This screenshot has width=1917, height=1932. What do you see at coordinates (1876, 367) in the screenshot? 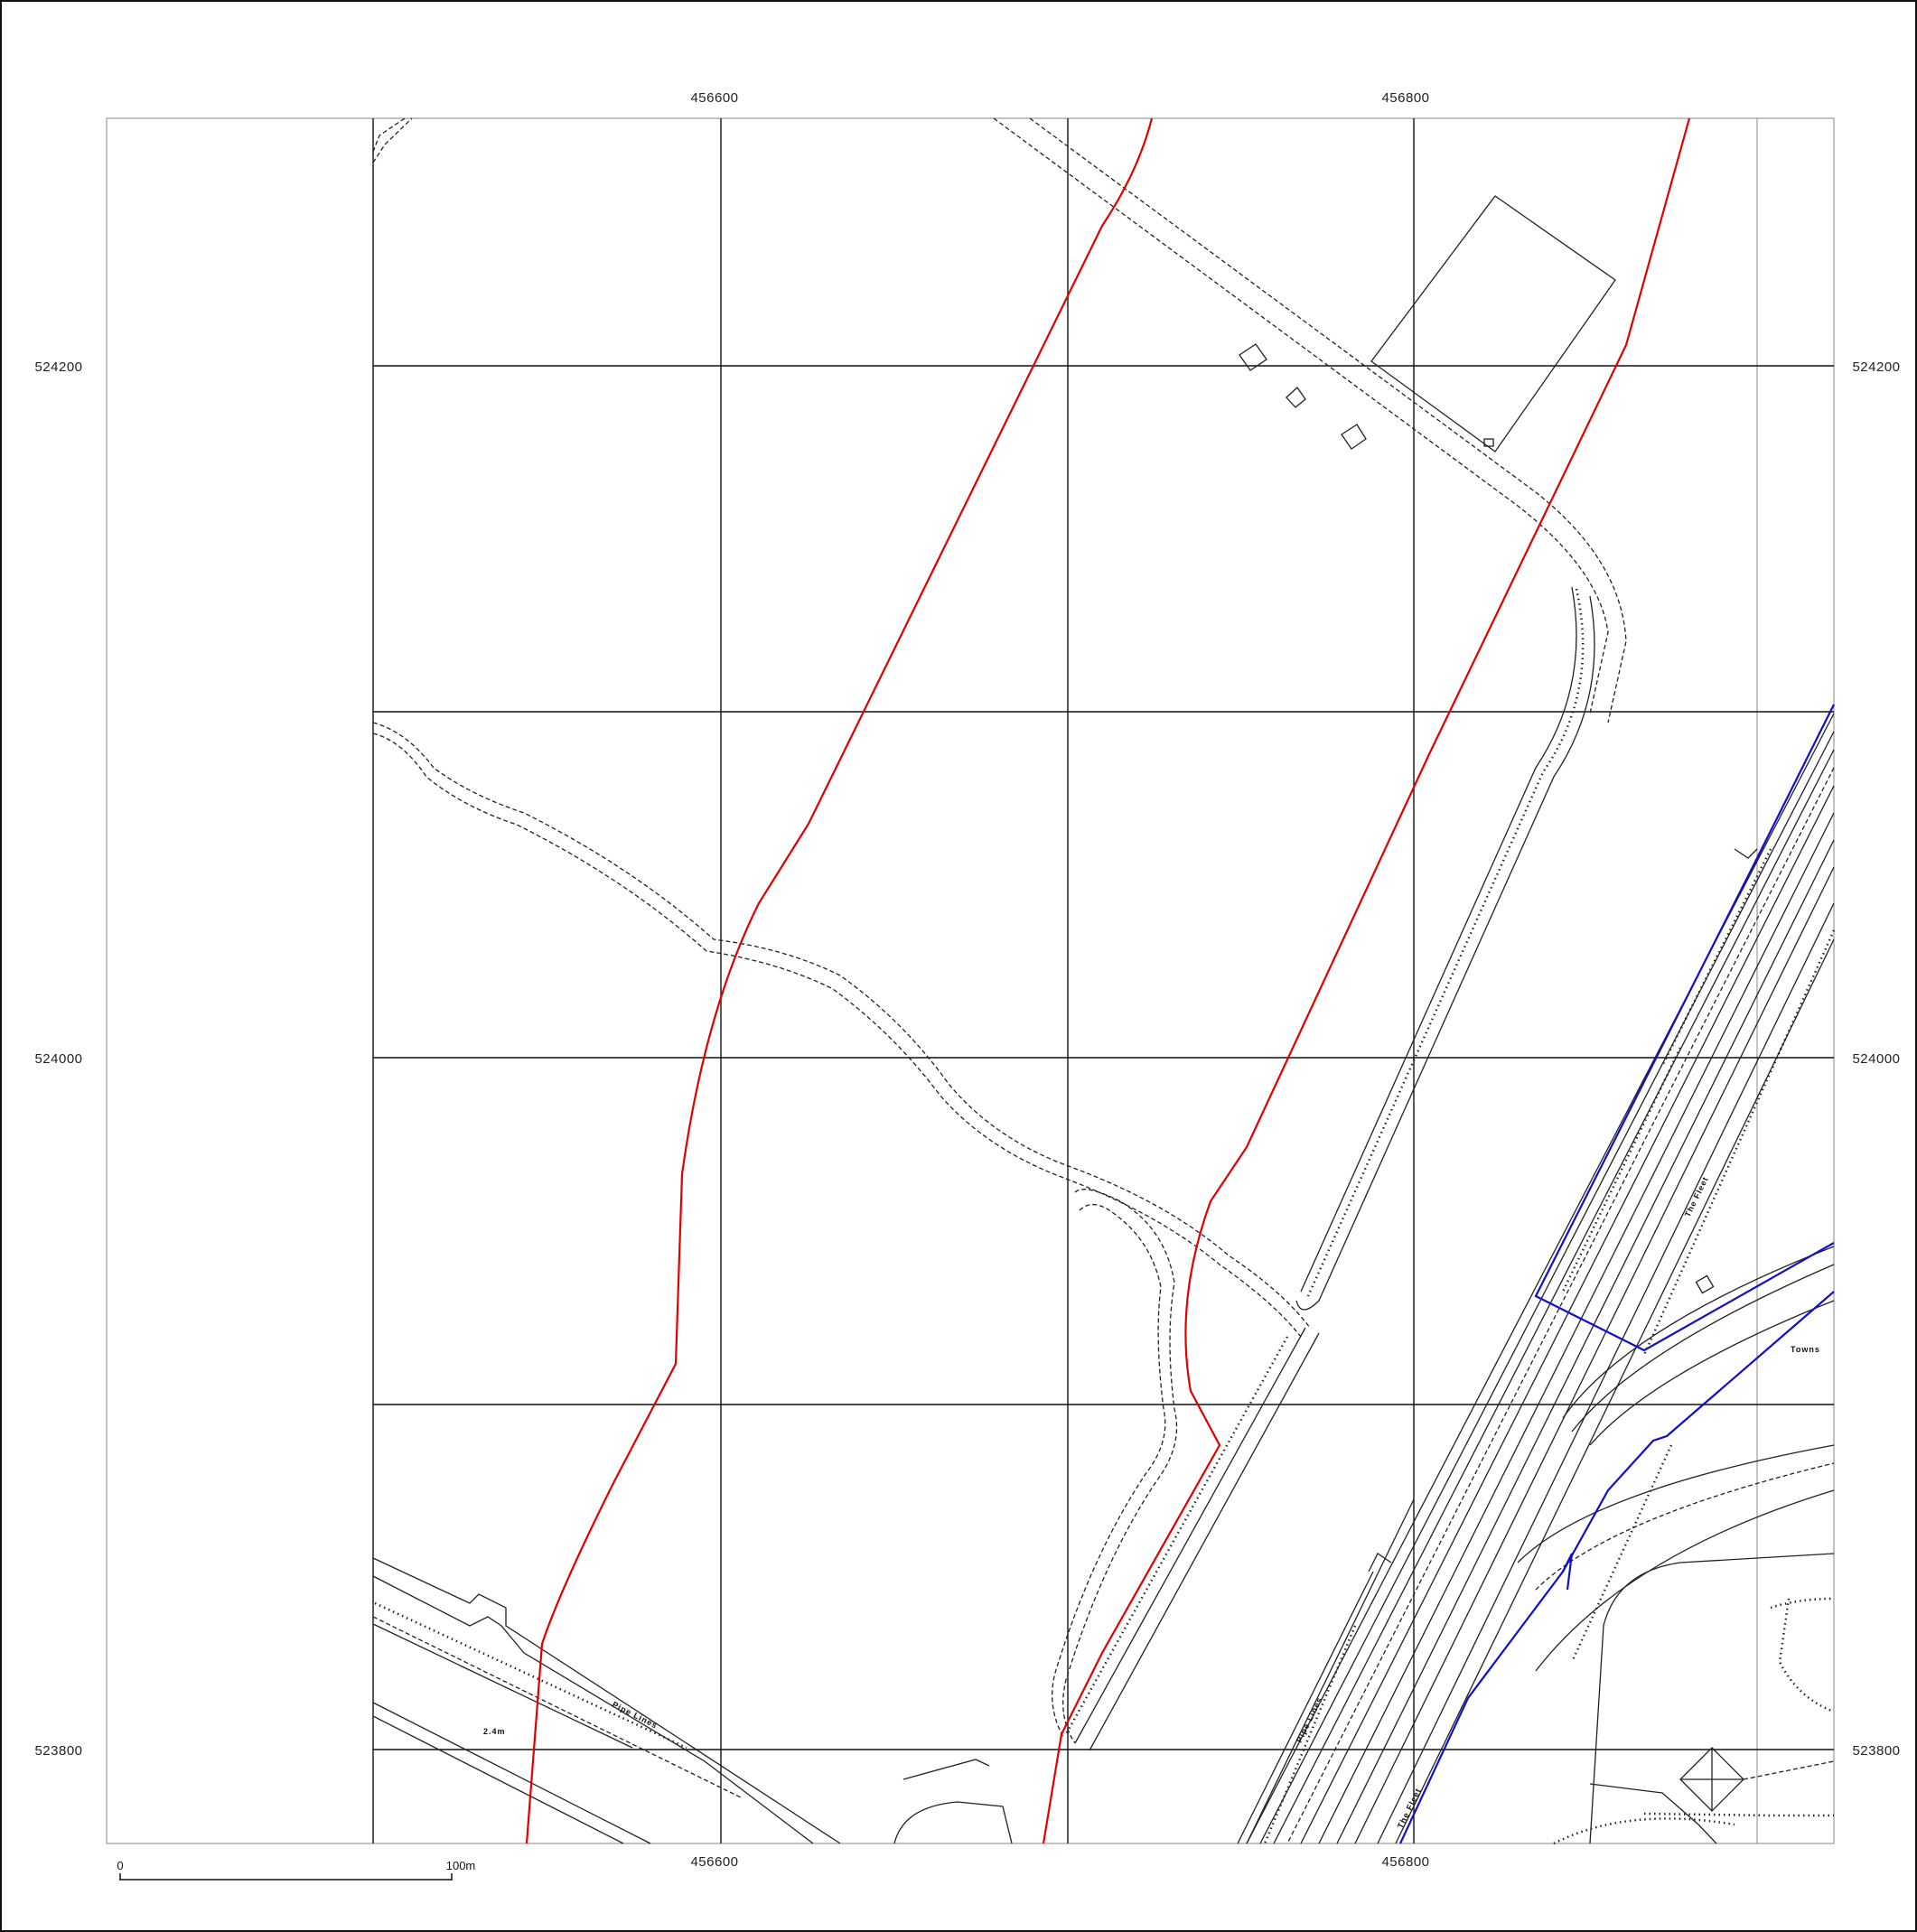
I see `northing-label-right: 524200` at bounding box center [1876, 367].